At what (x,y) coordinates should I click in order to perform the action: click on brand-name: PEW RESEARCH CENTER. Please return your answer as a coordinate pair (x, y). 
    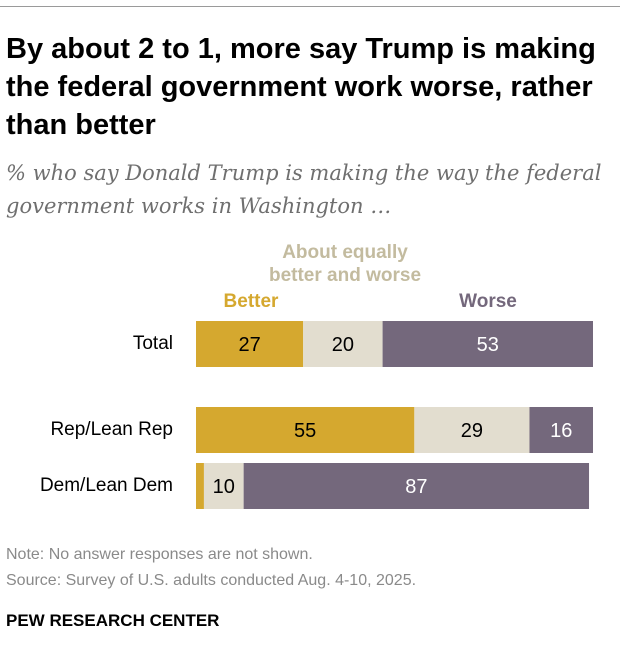
    Looking at the image, I should click on (113, 620).